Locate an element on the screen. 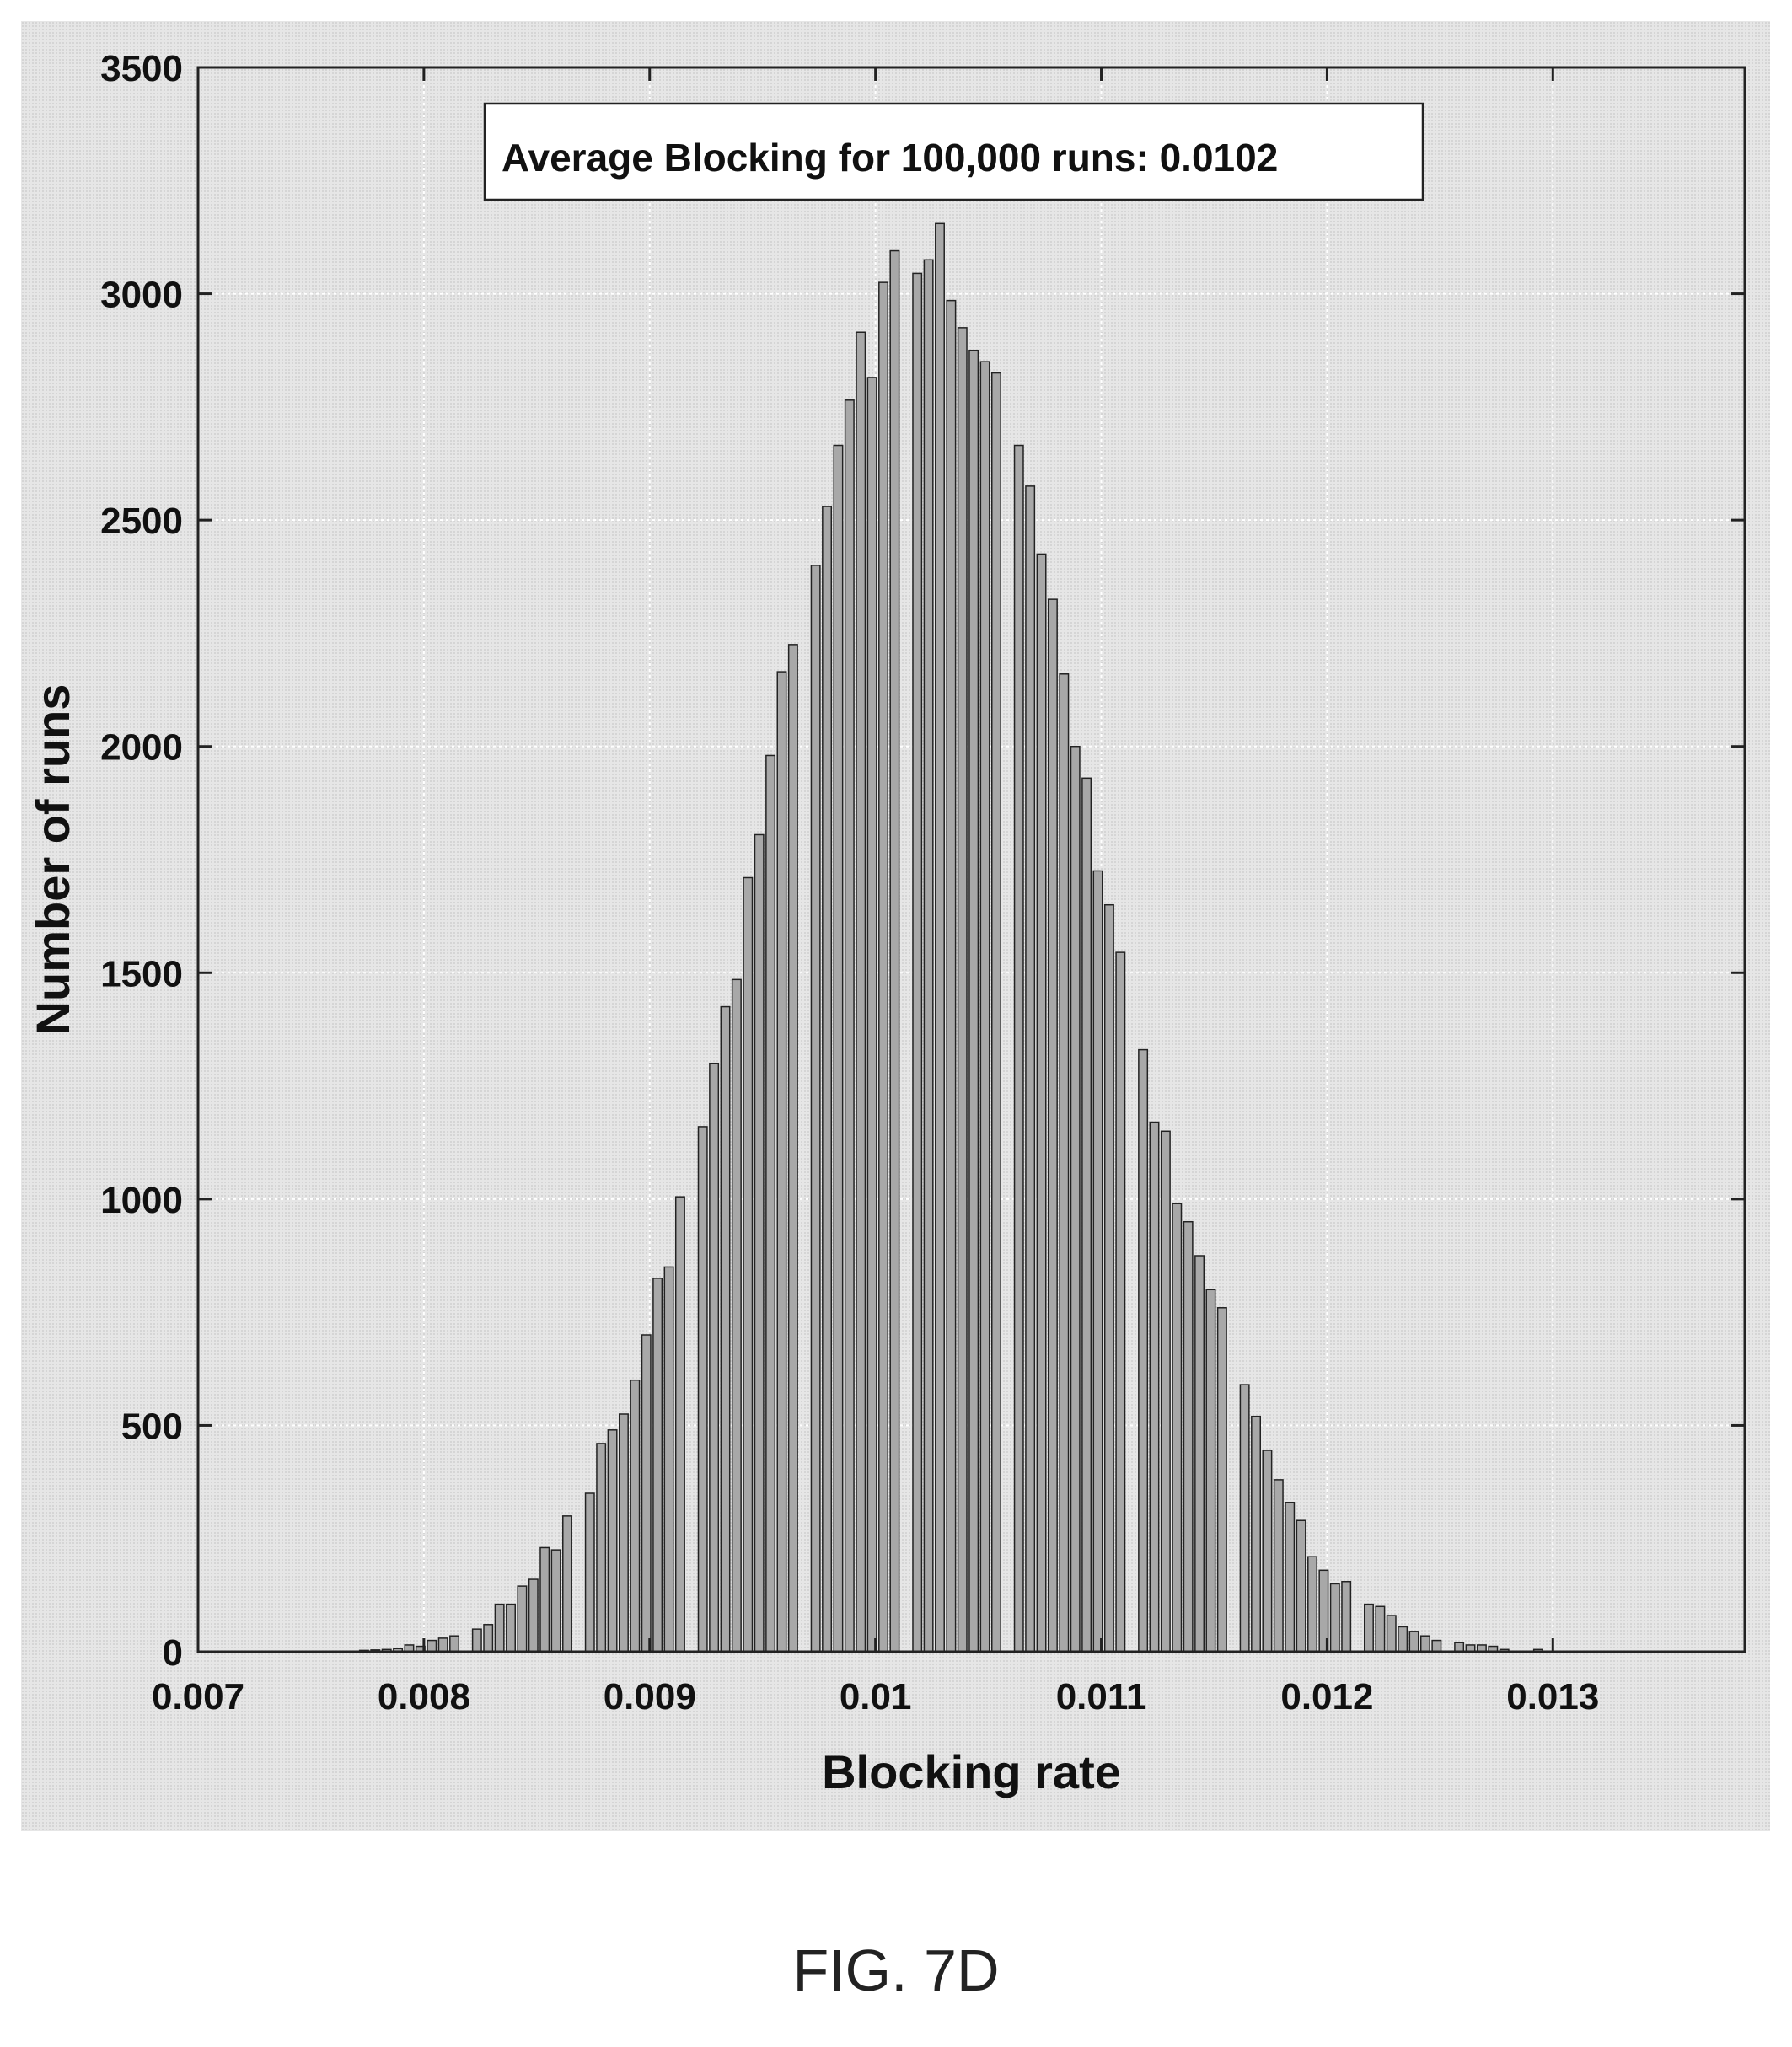  x-tick-label: 0.008 is located at coordinates (424, 1696).